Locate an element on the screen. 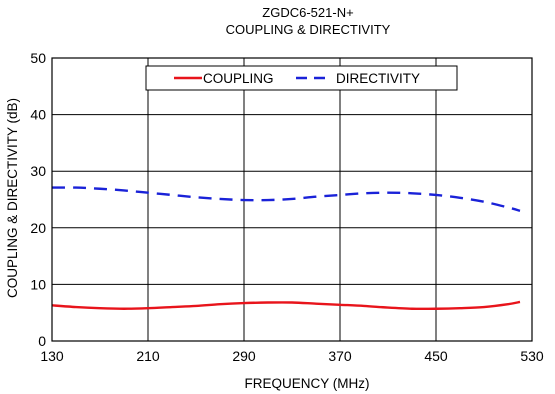 Image resolution: width=555 pixels, height=394 pixels. y-tick-label: 30 is located at coordinates (38, 171).